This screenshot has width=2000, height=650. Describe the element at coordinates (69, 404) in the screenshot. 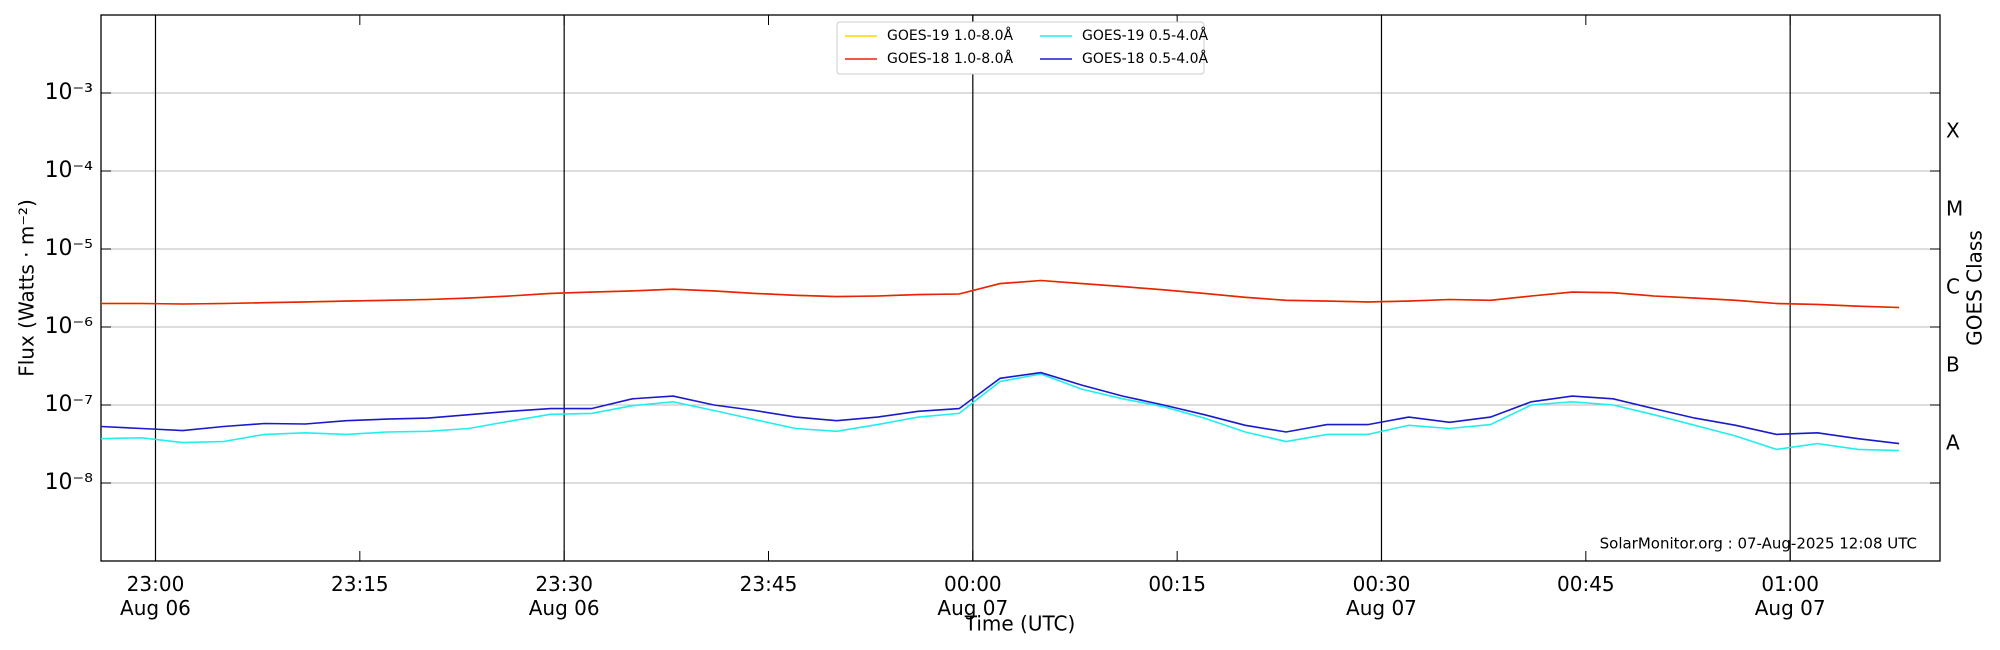

I see `y-tick-label: 10⁻⁷` at that location.